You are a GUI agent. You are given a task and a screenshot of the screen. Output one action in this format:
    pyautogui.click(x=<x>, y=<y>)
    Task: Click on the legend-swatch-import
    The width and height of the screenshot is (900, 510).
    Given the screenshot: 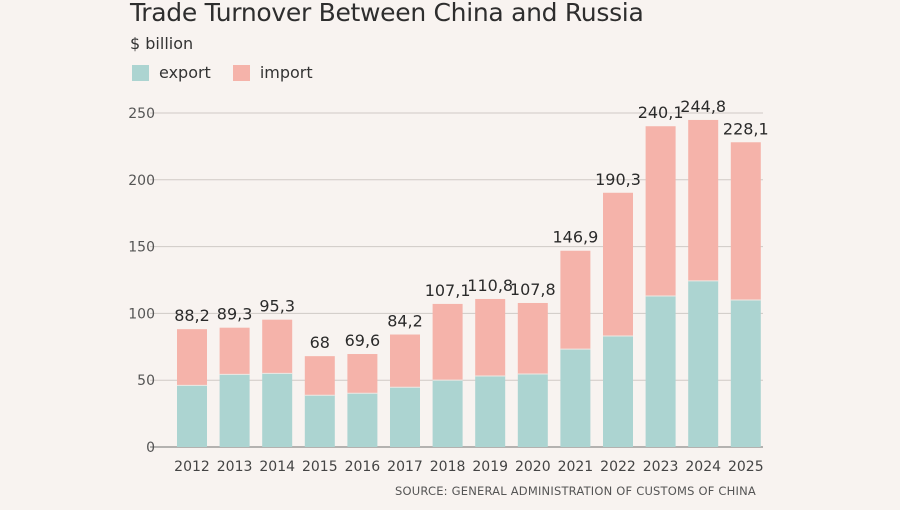 What is the action you would take?
    pyautogui.click(x=241, y=72)
    